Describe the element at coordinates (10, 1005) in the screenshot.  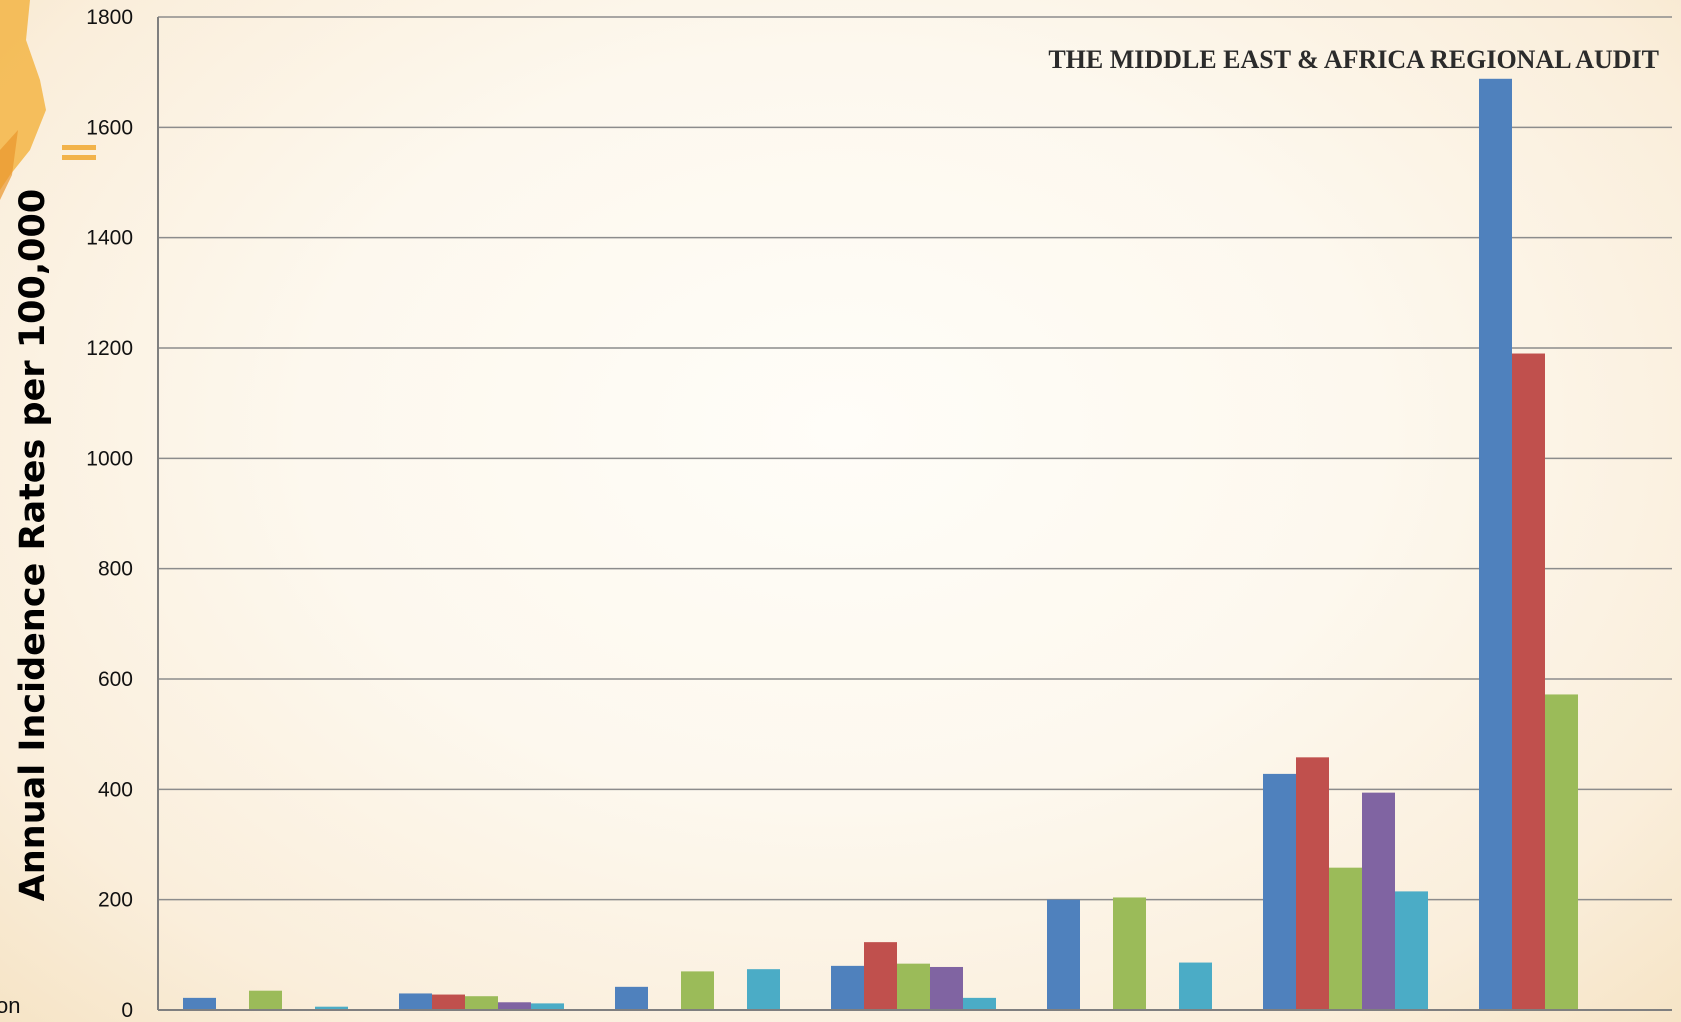
I see `edge-label: on` at that location.